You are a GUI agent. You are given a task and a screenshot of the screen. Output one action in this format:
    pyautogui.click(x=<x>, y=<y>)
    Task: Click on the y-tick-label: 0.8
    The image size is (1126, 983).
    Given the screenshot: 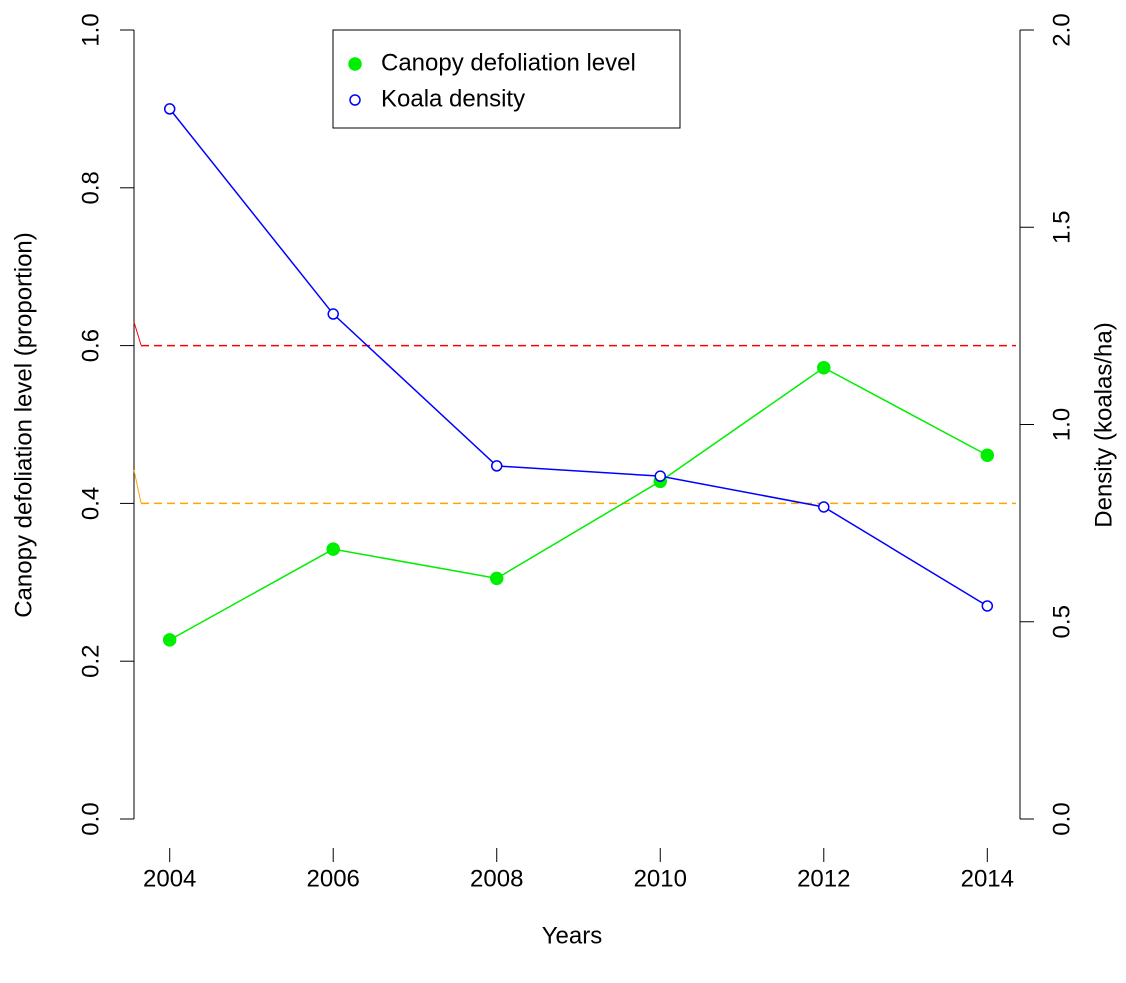 What is the action you would take?
    pyautogui.click(x=90, y=187)
    